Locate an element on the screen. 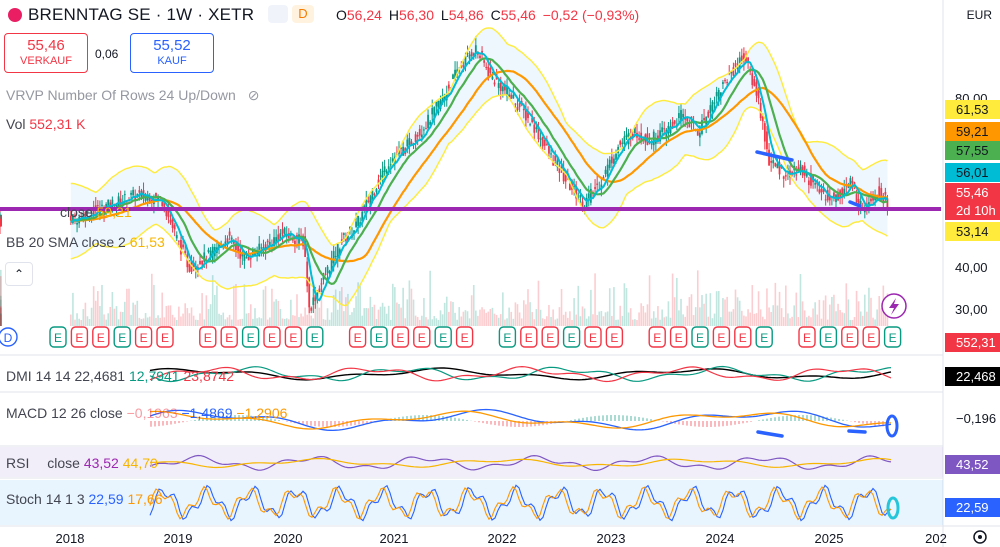  x-tick-label: 2018 is located at coordinates (70, 538).